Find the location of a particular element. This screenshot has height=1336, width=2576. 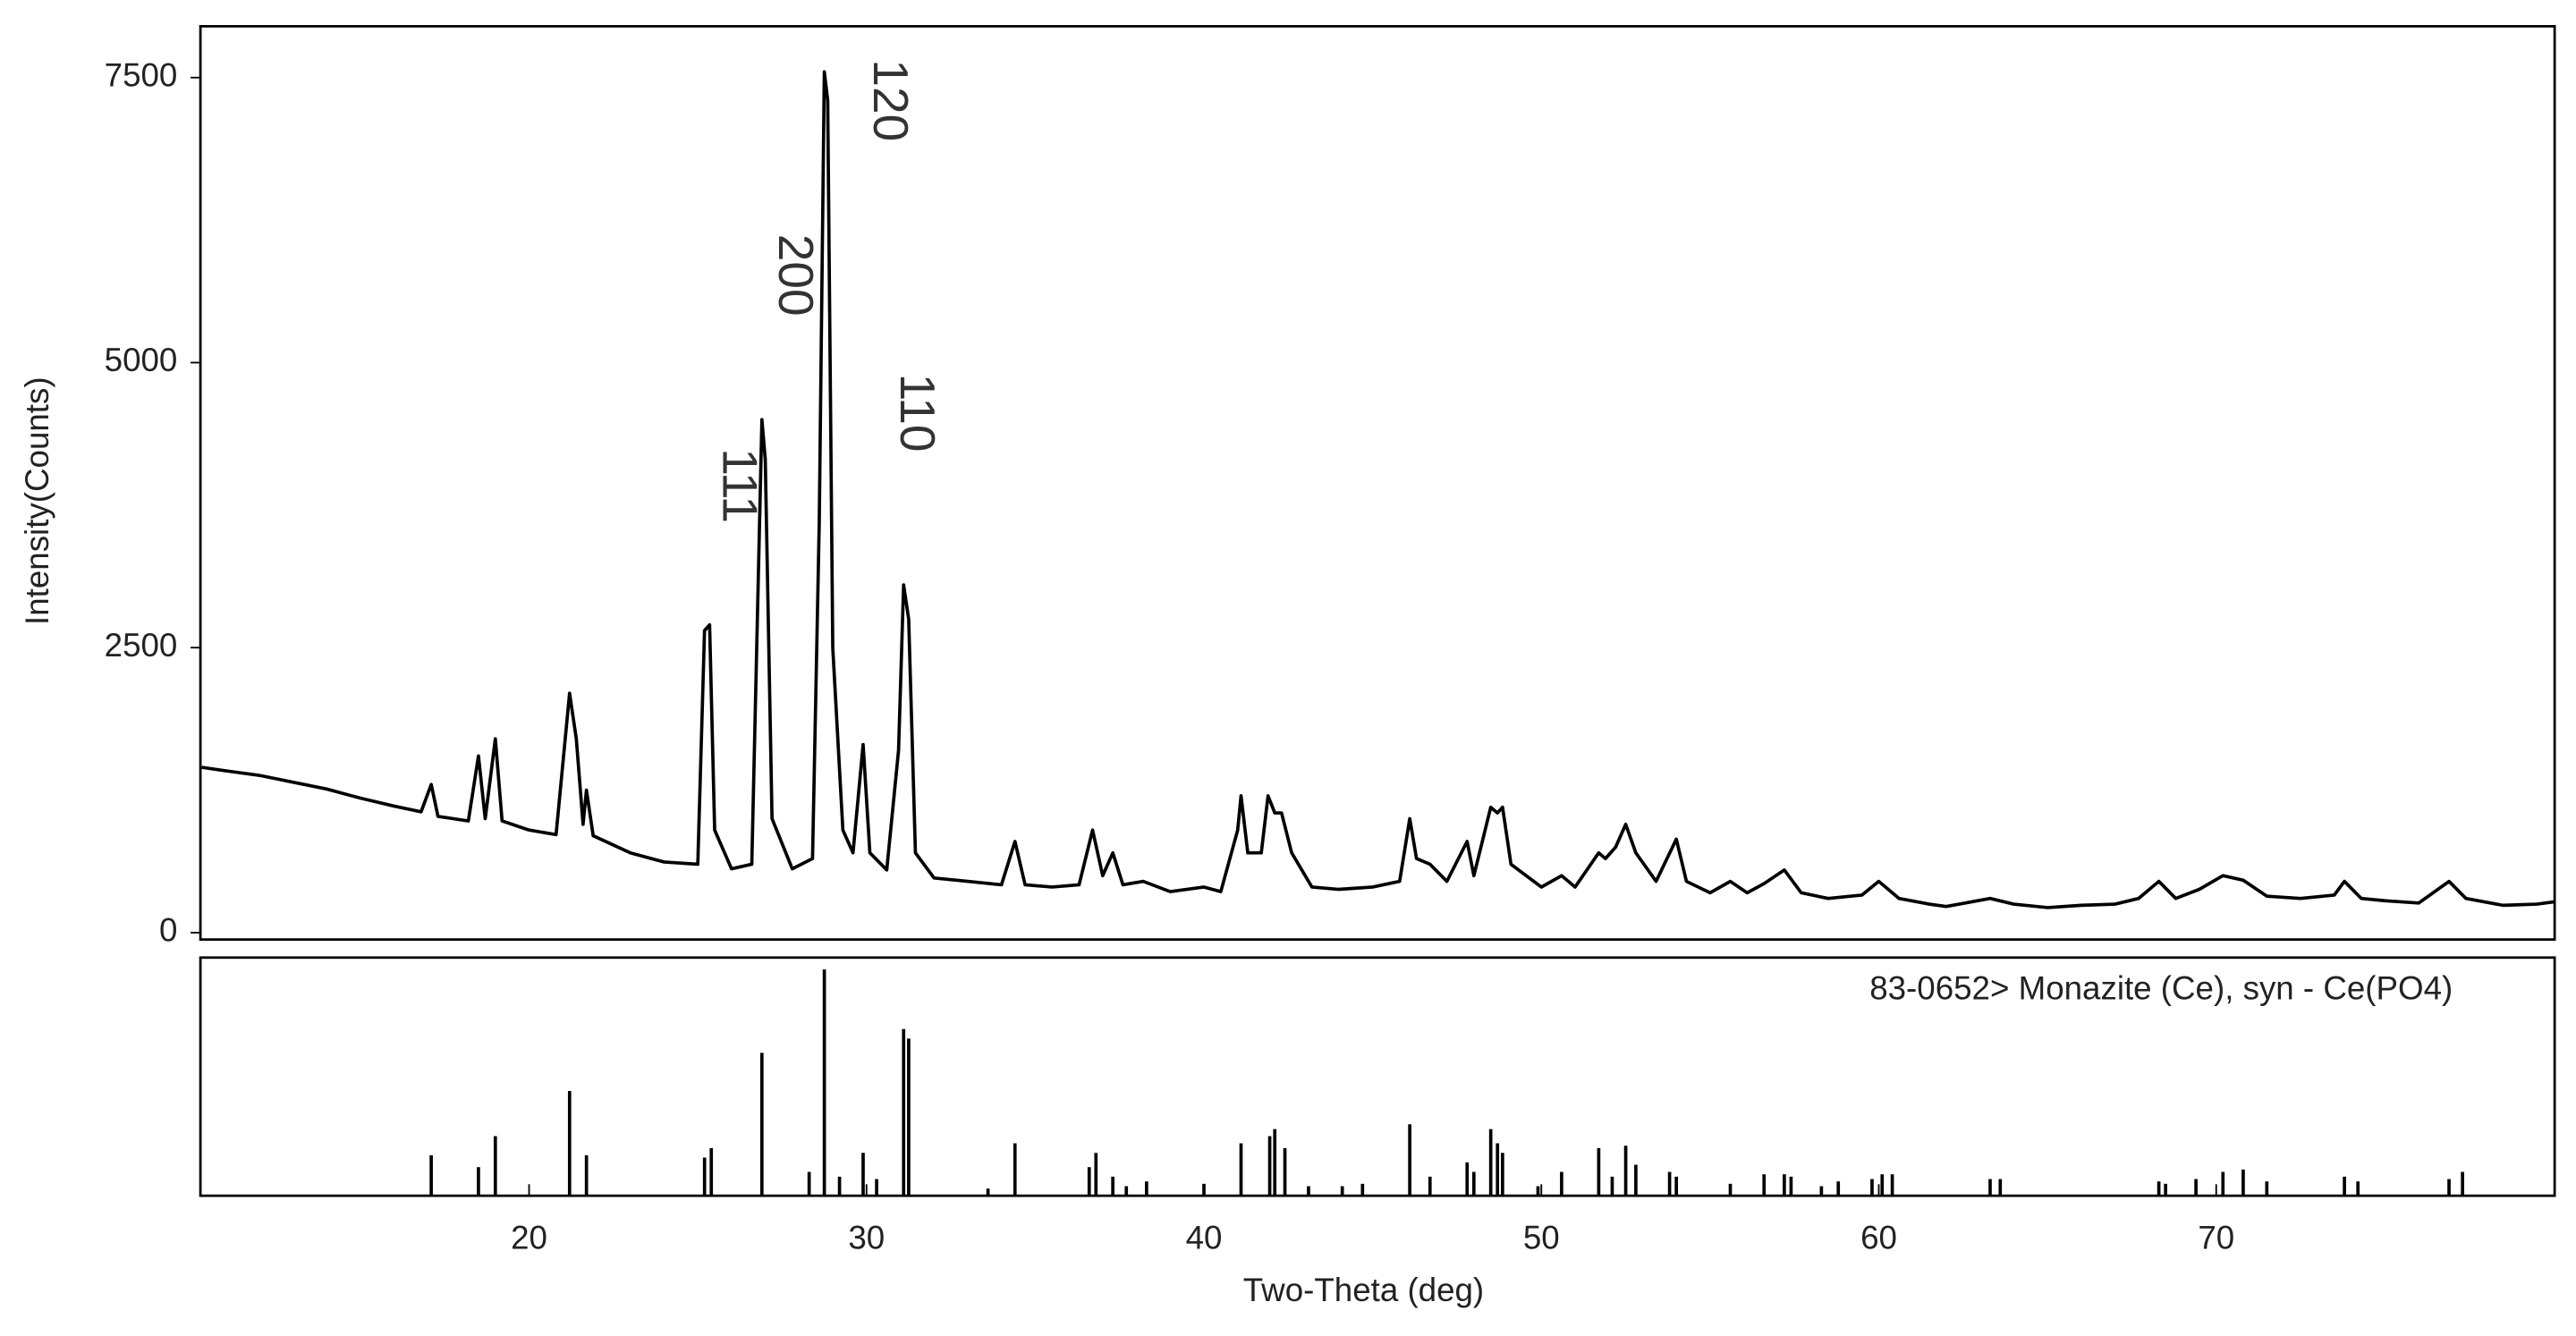

x-tick-label: 30 is located at coordinates (866, 1238).